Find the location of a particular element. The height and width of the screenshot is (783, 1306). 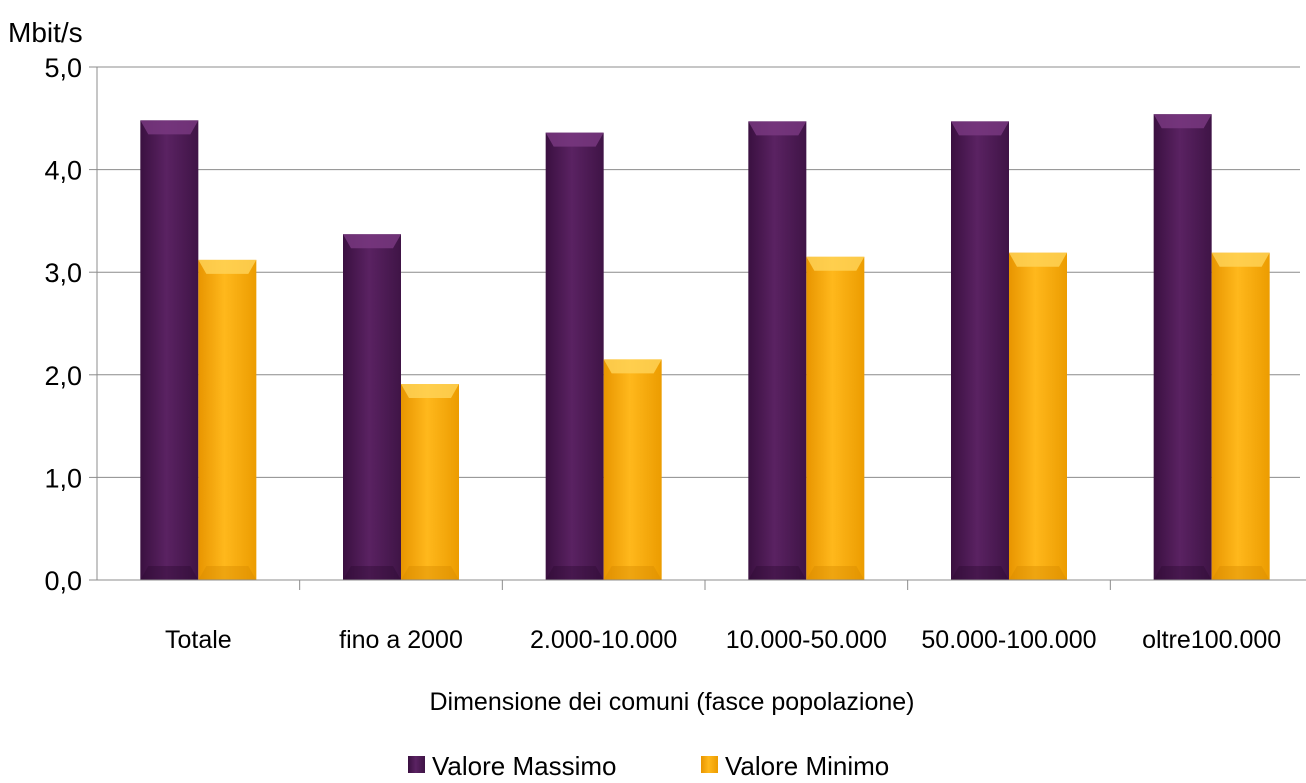

y-axis-ticks: 0,0 1,0 2,0 3,0 4,0 5,0 is located at coordinates (63, 324).